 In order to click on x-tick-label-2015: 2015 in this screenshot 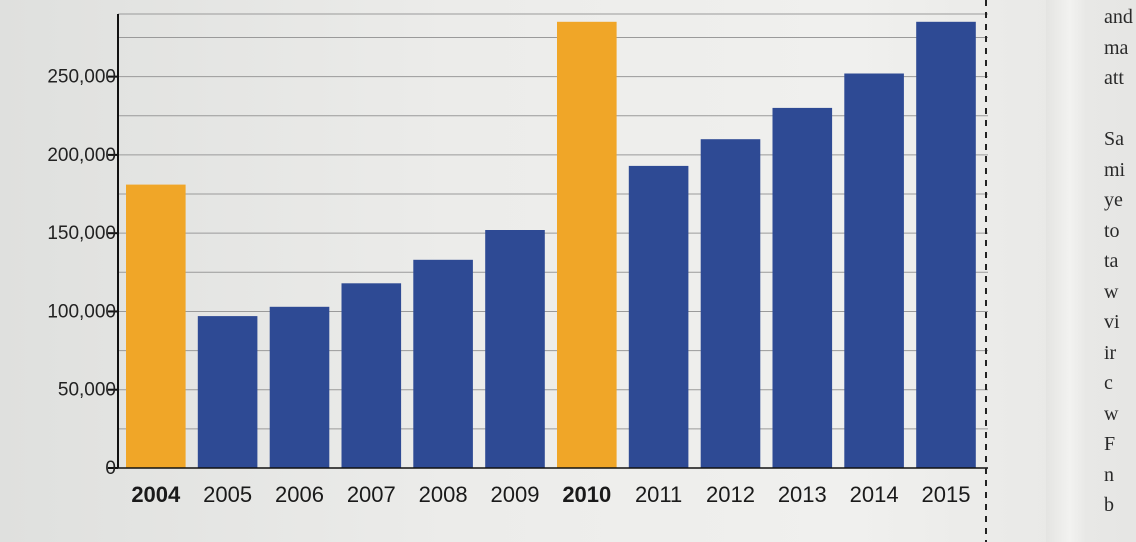, I will do `click(946, 494)`.